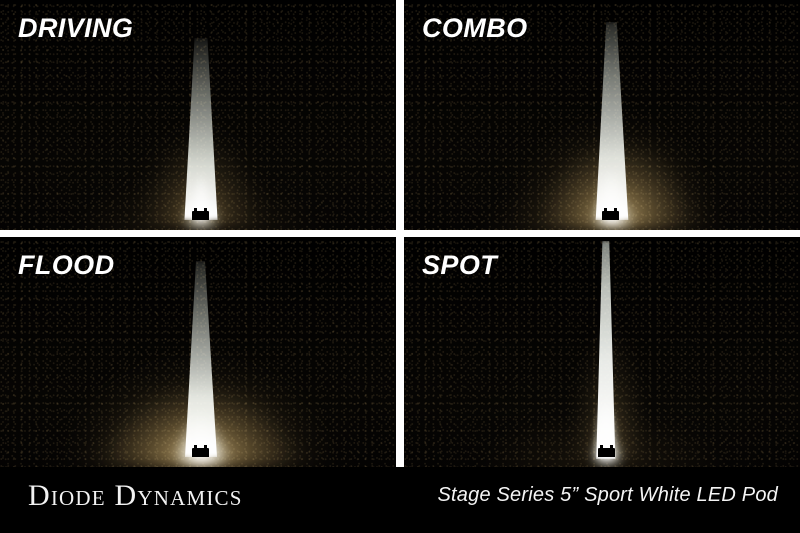 The height and width of the screenshot is (533, 800). Describe the element at coordinates (76, 28) in the screenshot. I see `panel-label-driving: DRIVING` at that location.